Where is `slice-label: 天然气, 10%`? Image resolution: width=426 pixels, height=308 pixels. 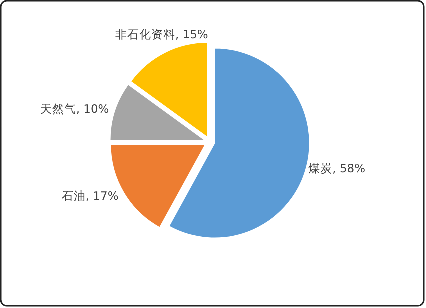 slice-label: 天然气, 10% is located at coordinates (75, 109).